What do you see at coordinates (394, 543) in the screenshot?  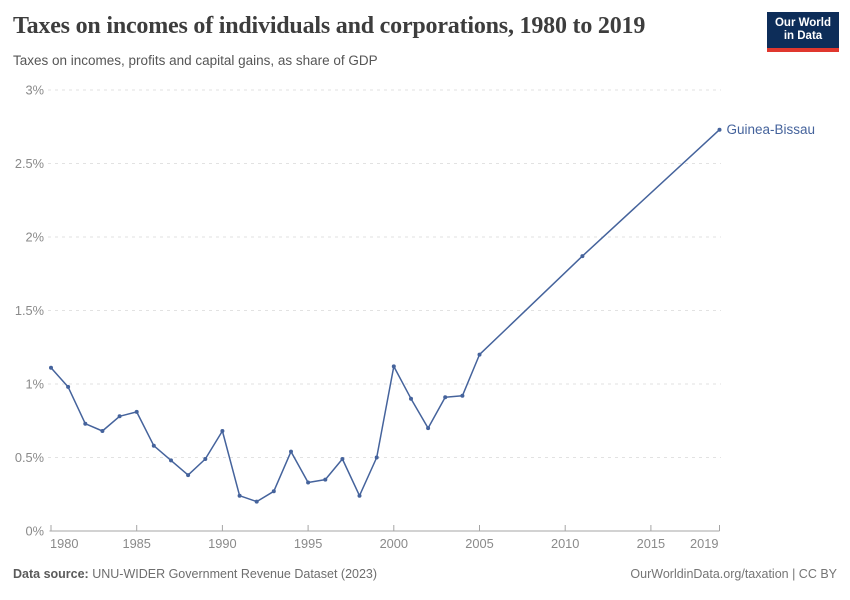 I see `x-axis-tick-label: 2000` at bounding box center [394, 543].